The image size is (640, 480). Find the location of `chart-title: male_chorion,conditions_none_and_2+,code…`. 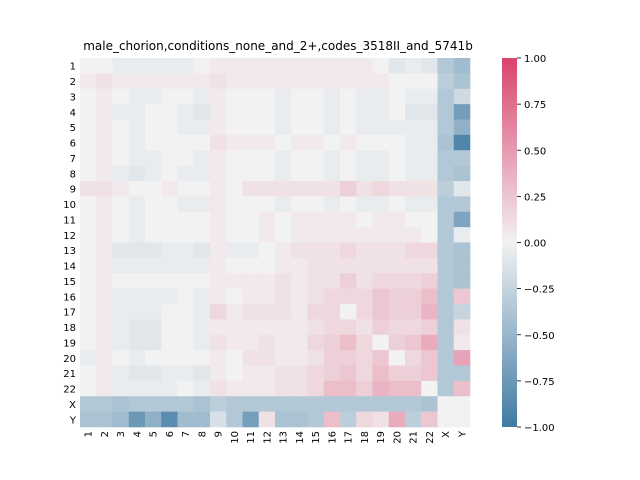

chart-title: male_chorion,conditions_none_and_2+,code… is located at coordinates (278, 46).